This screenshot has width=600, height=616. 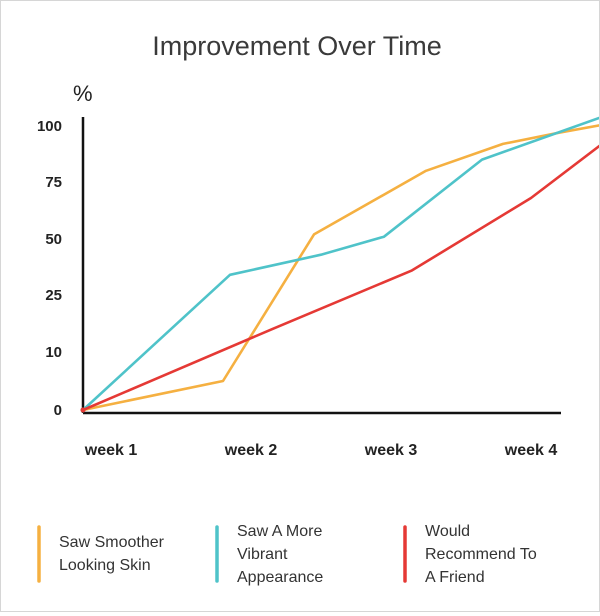 I want to click on legend-label: Saw A More, so click(x=279, y=531).